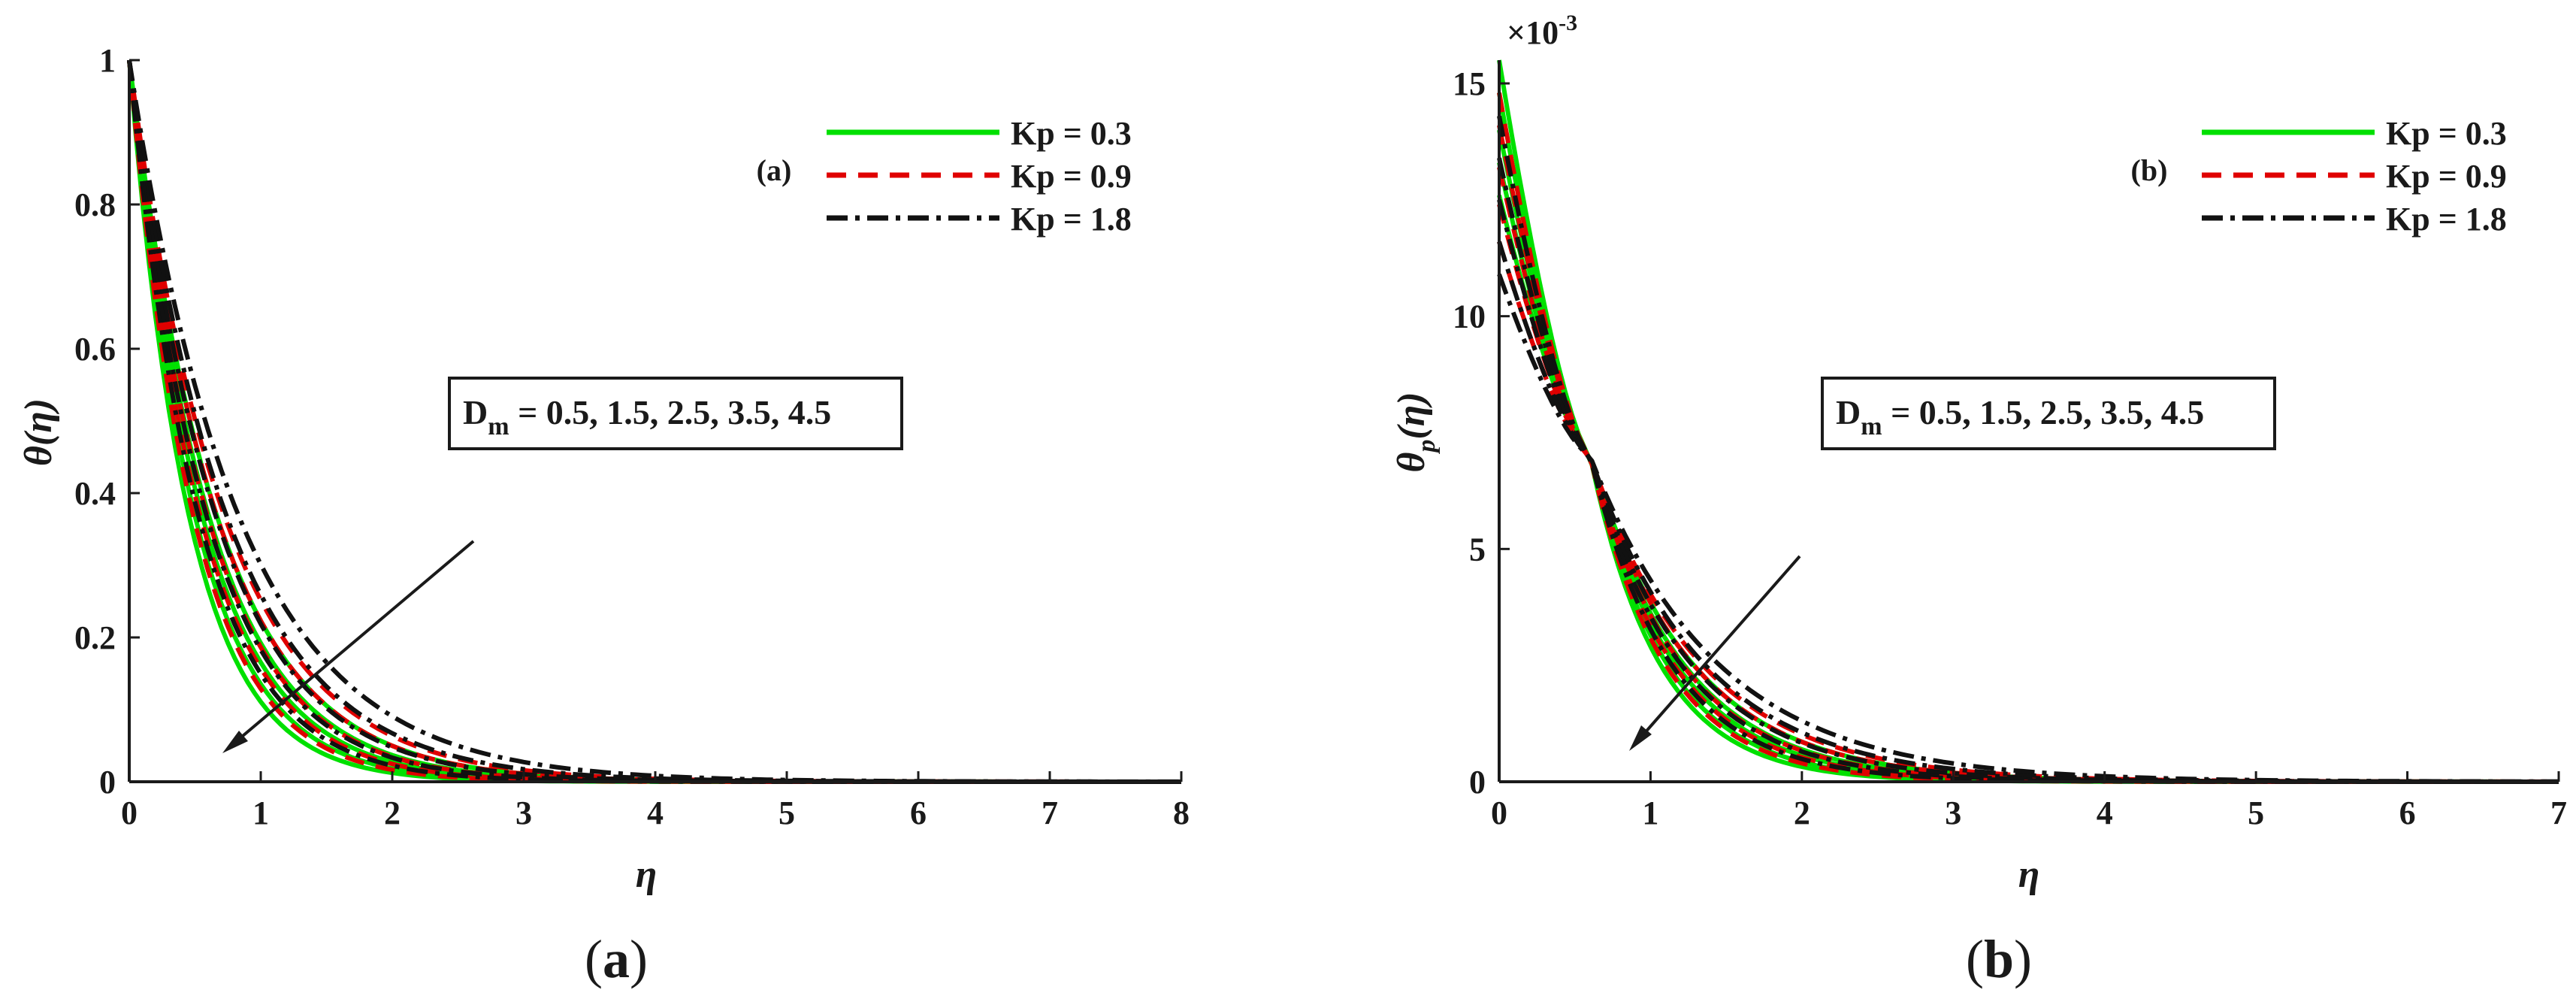 The image size is (2576, 1005). Describe the element at coordinates (392, 813) in the screenshot. I see `panel-a-xtick-label: 2` at that location.